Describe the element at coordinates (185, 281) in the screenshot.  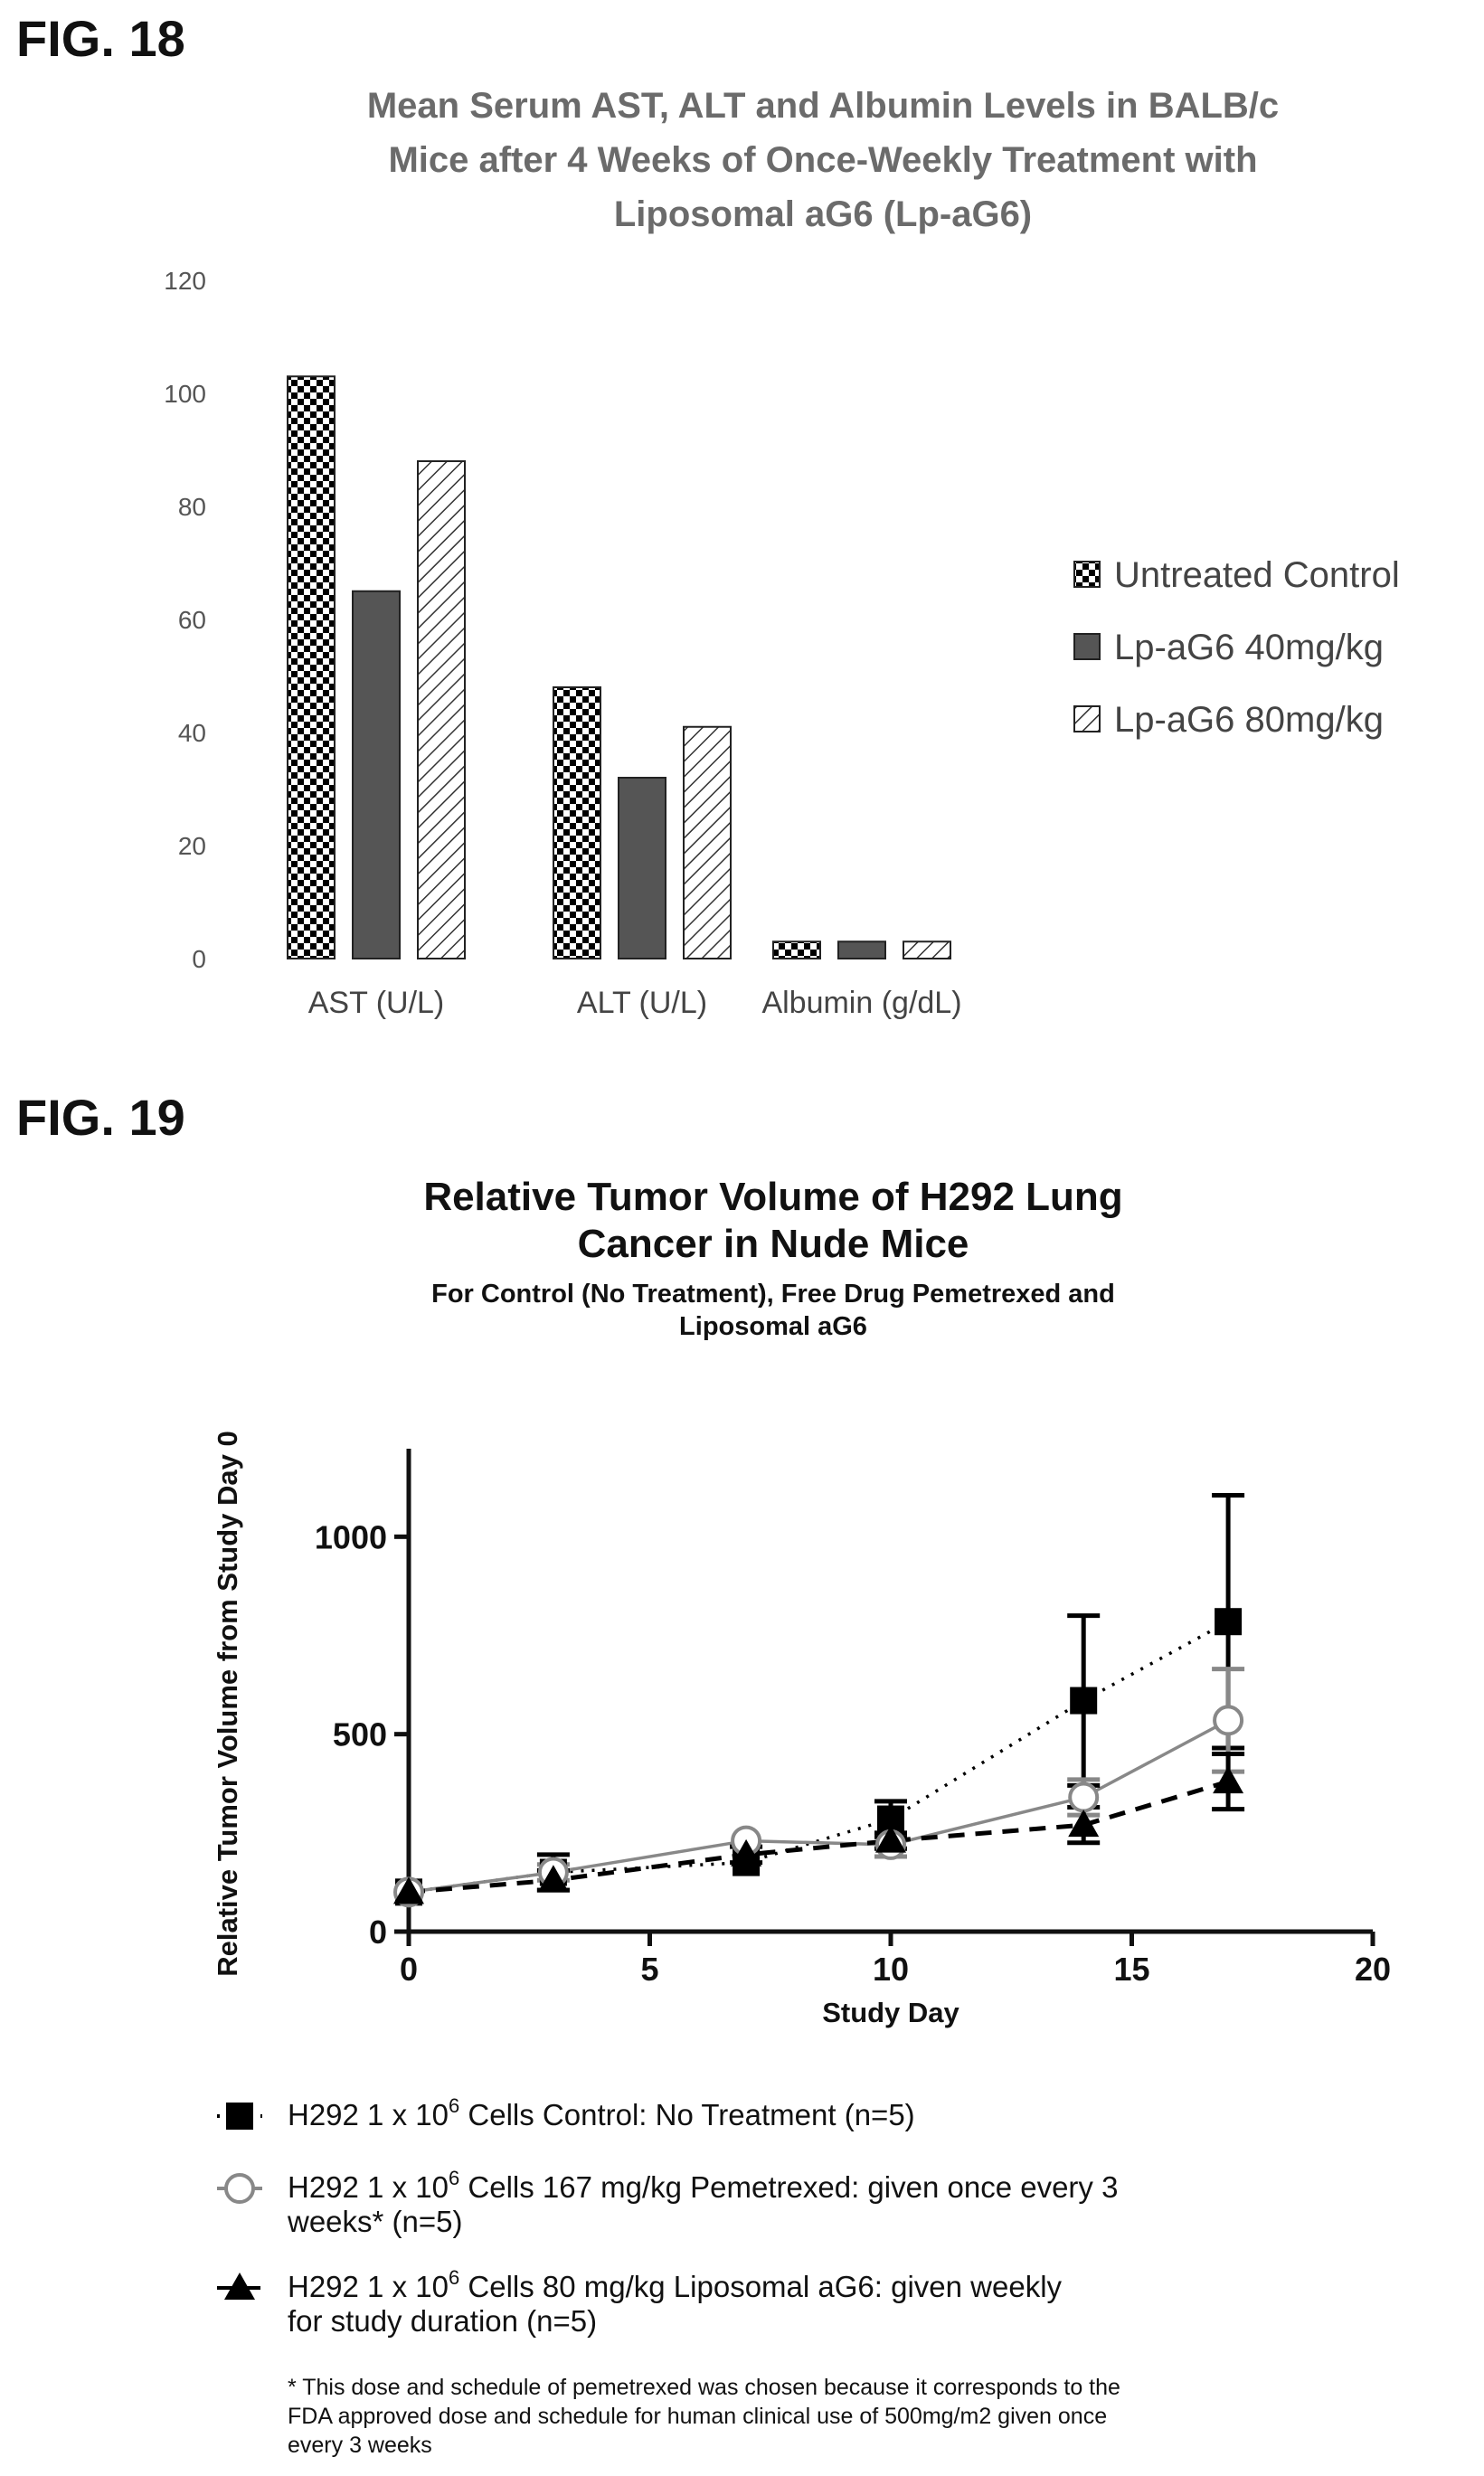
I see `y-tick-label: 120` at that location.